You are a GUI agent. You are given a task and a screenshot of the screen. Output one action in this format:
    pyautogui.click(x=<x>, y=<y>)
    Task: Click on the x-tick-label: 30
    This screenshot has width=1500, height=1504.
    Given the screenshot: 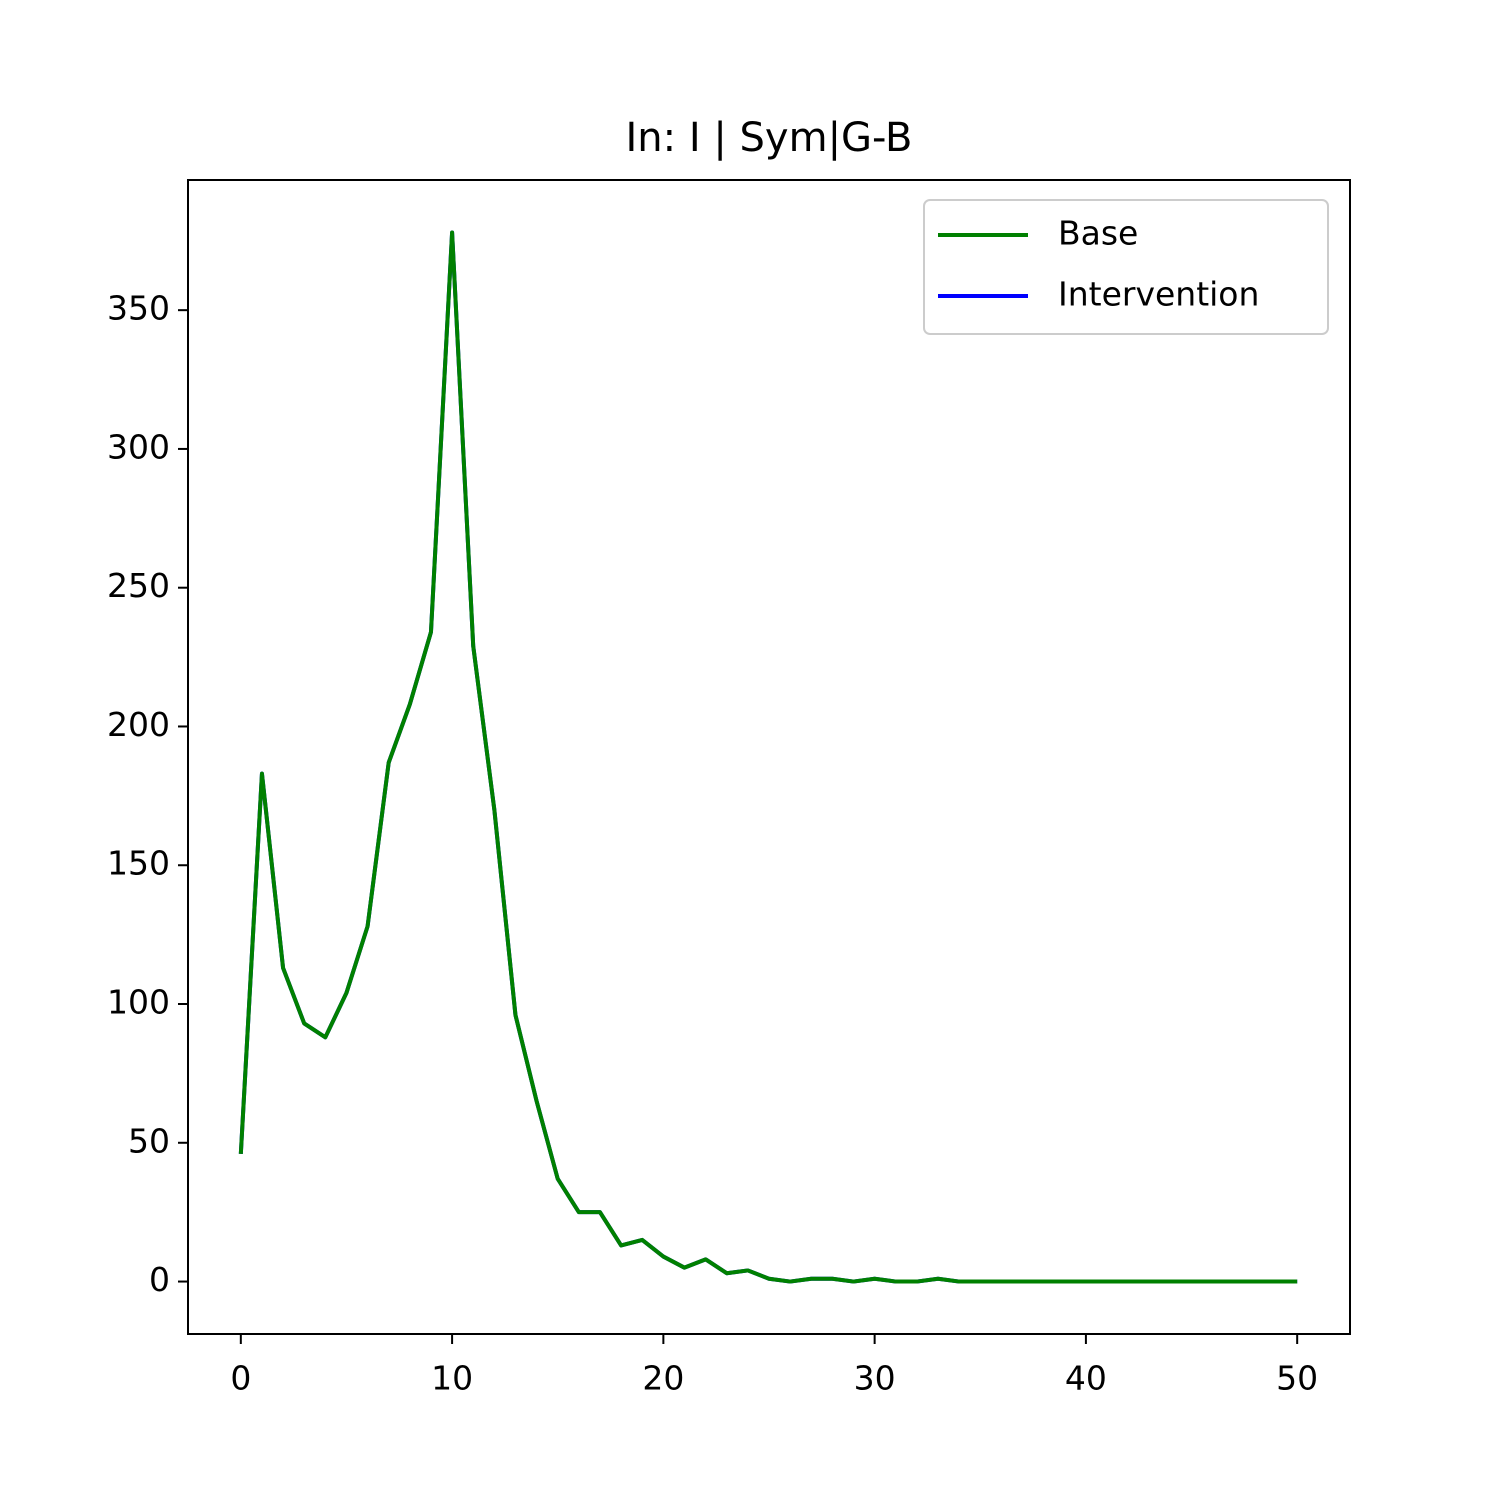 What is the action you would take?
    pyautogui.click(x=875, y=1378)
    